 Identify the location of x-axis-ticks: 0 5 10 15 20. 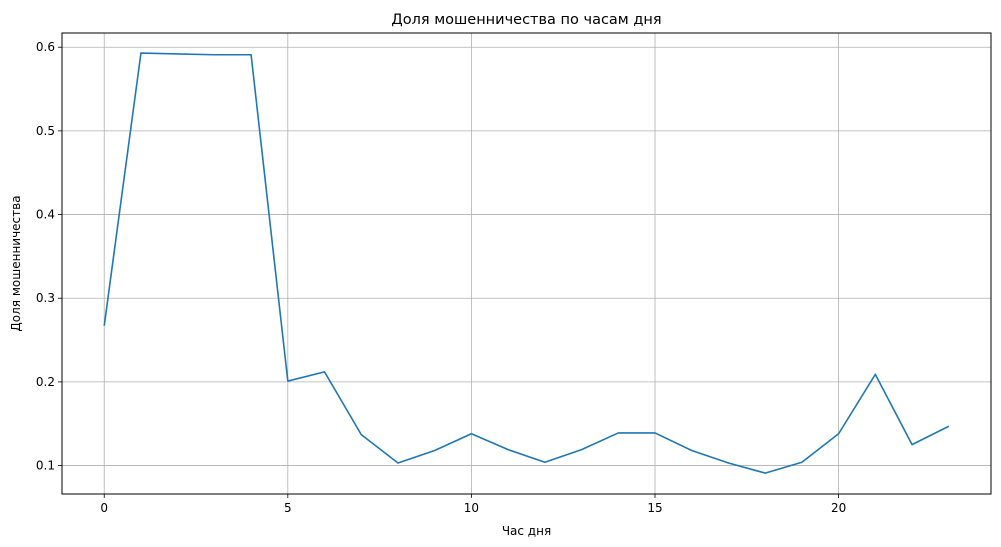
(473, 504).